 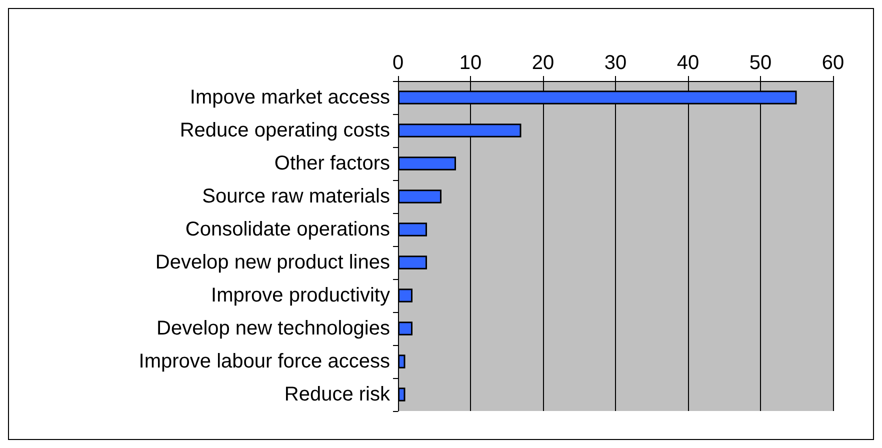 I want to click on y-tick-label: Improve labour force access, so click(x=264, y=361).